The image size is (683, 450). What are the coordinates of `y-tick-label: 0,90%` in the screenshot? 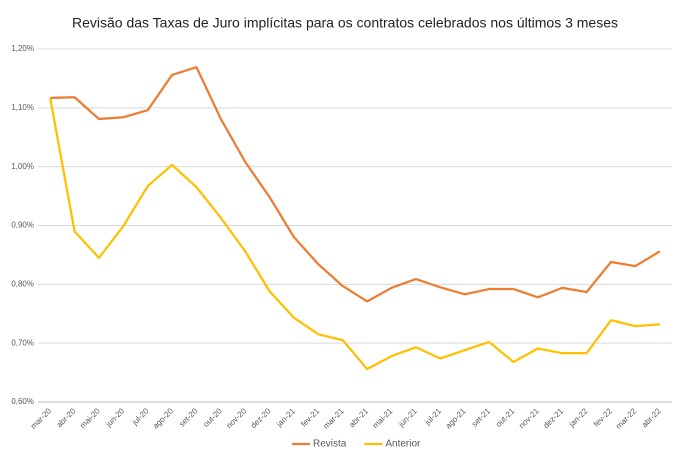 It's located at (22, 225).